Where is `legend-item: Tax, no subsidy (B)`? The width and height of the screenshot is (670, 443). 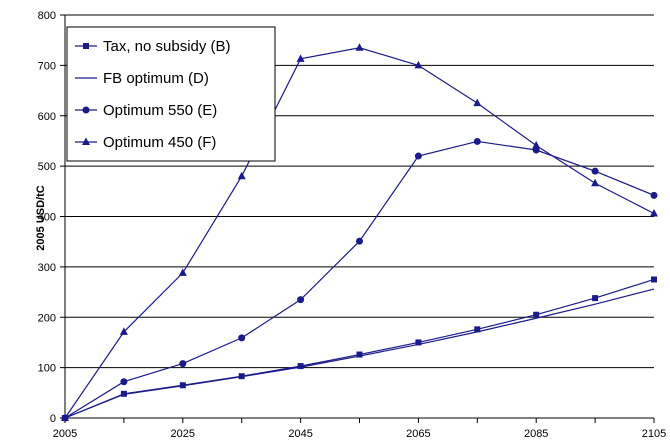 legend-item: Tax, no subsidy (B) is located at coordinates (153, 46).